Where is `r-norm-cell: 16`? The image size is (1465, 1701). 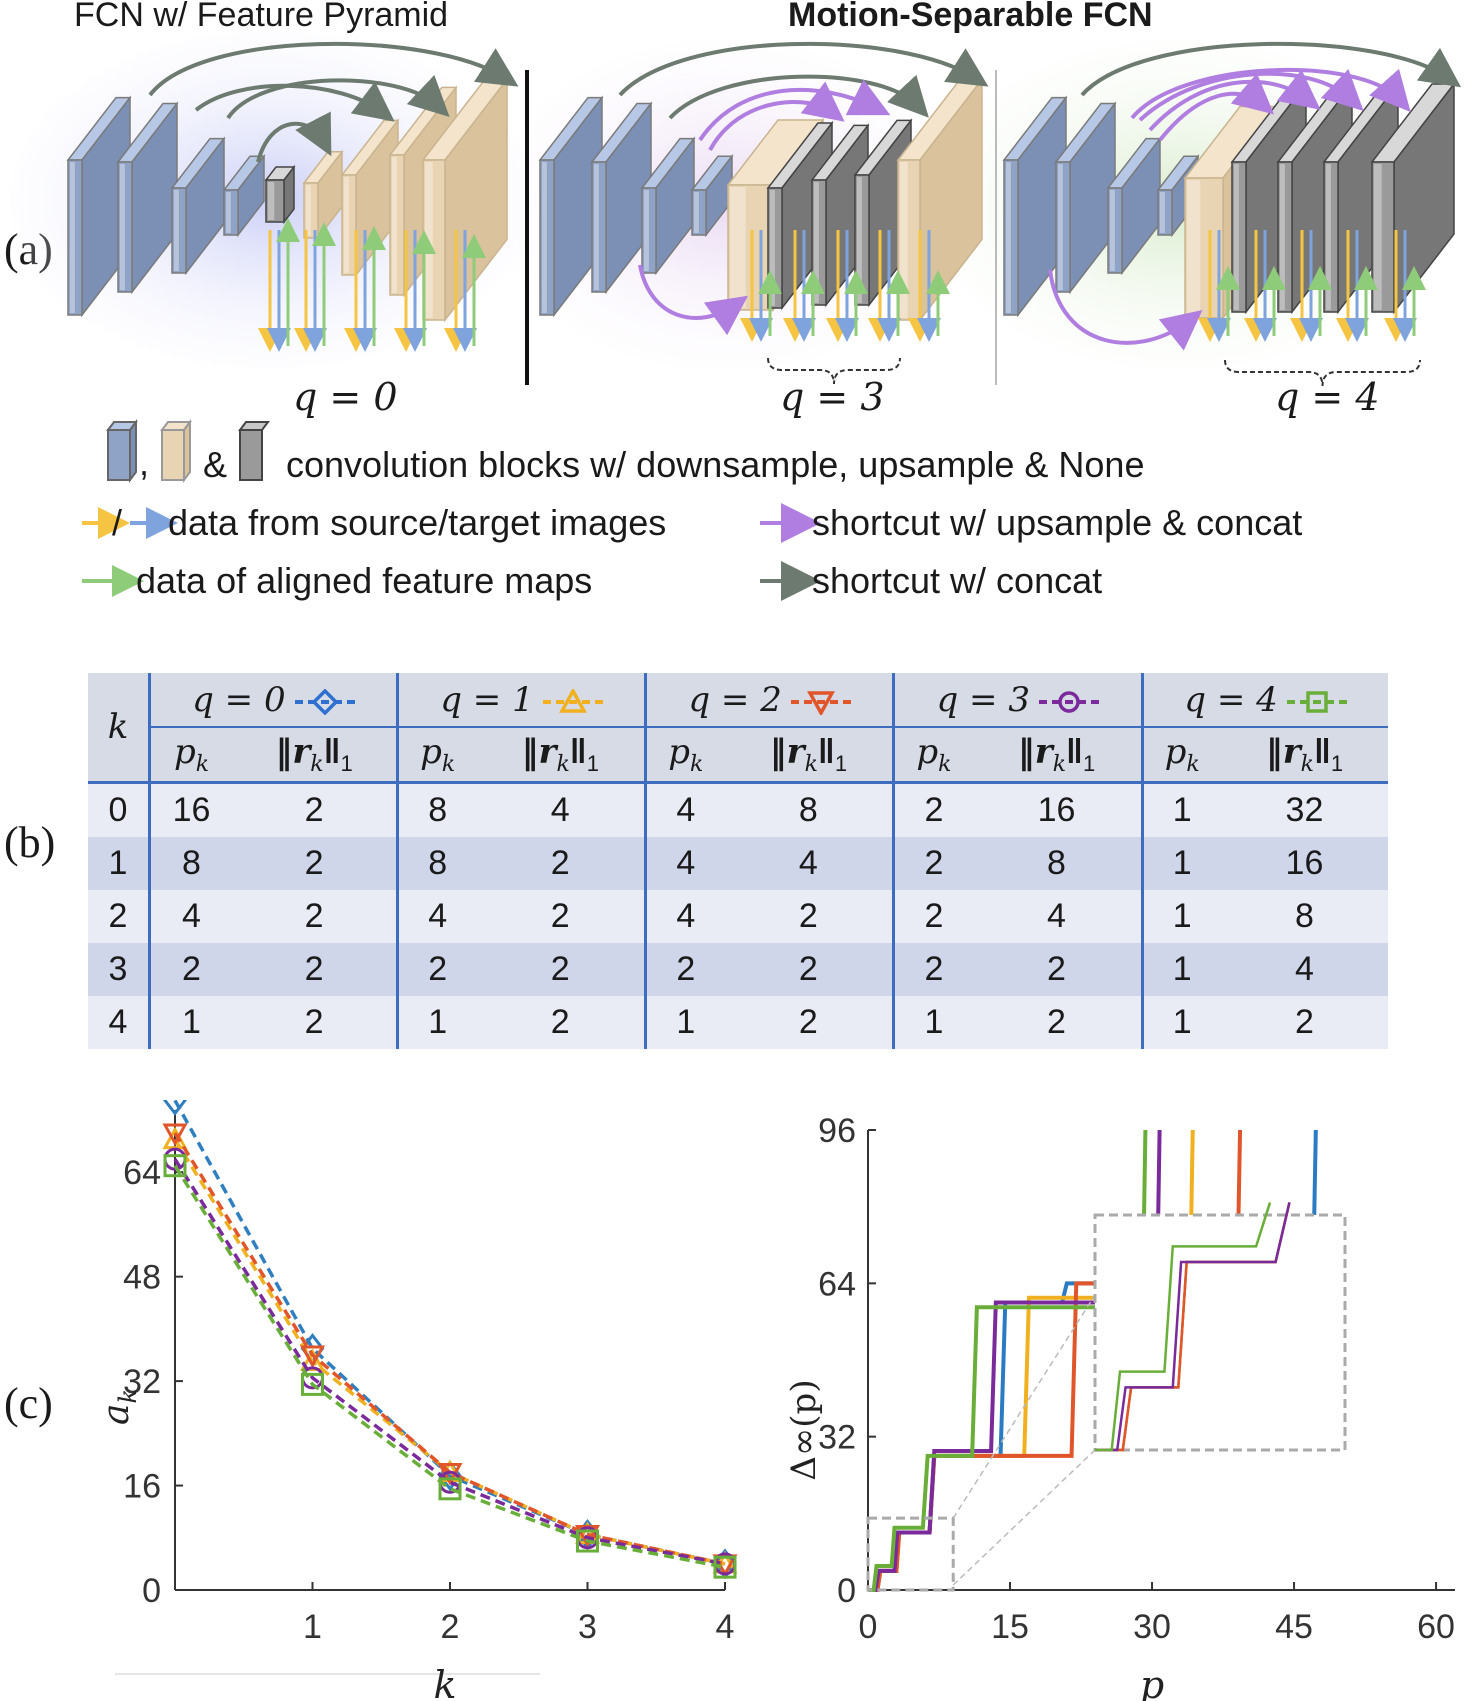 r-norm-cell: 16 is located at coordinates (1057, 809).